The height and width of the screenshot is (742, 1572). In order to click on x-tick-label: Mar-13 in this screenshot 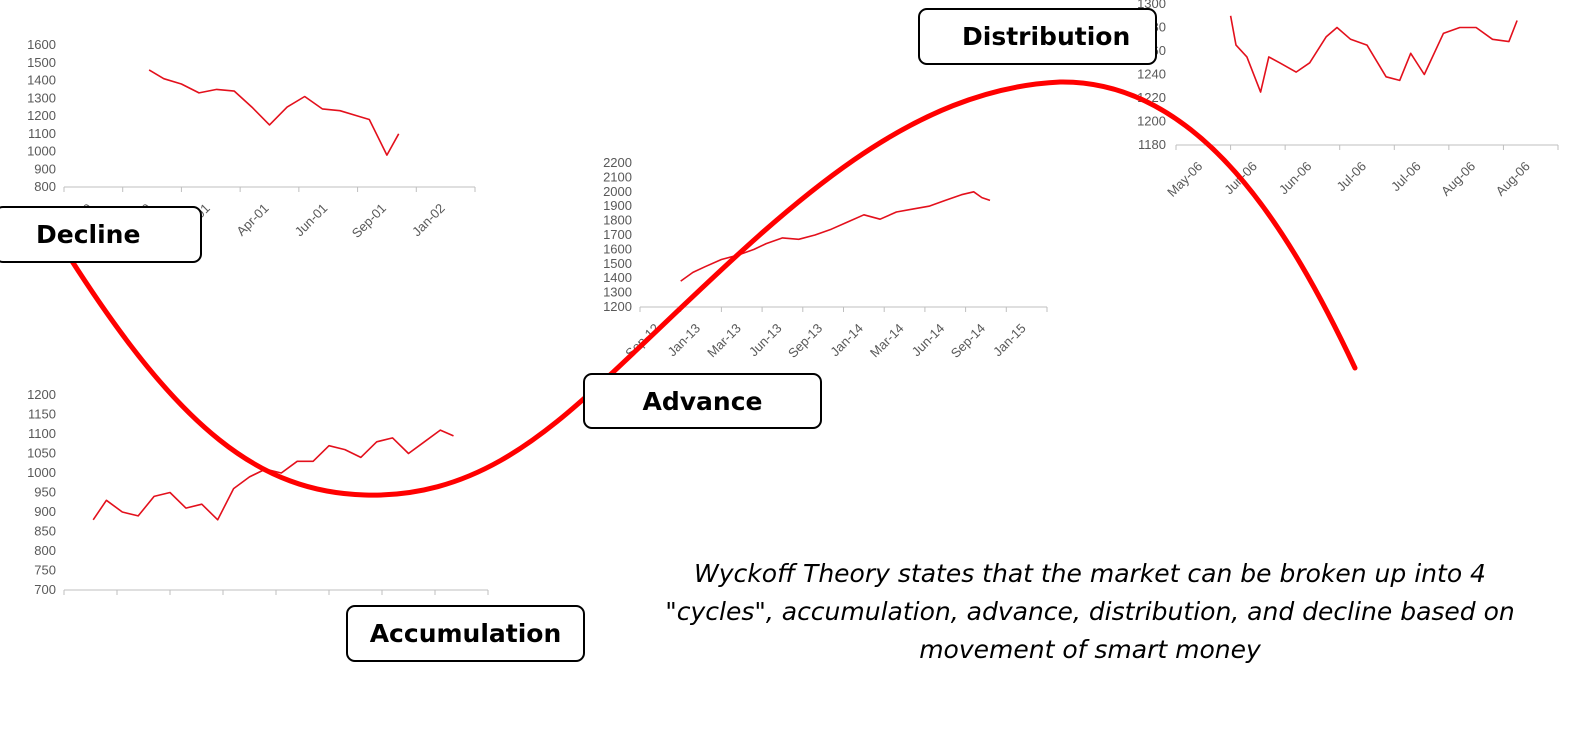, I will do `click(724, 341)`.